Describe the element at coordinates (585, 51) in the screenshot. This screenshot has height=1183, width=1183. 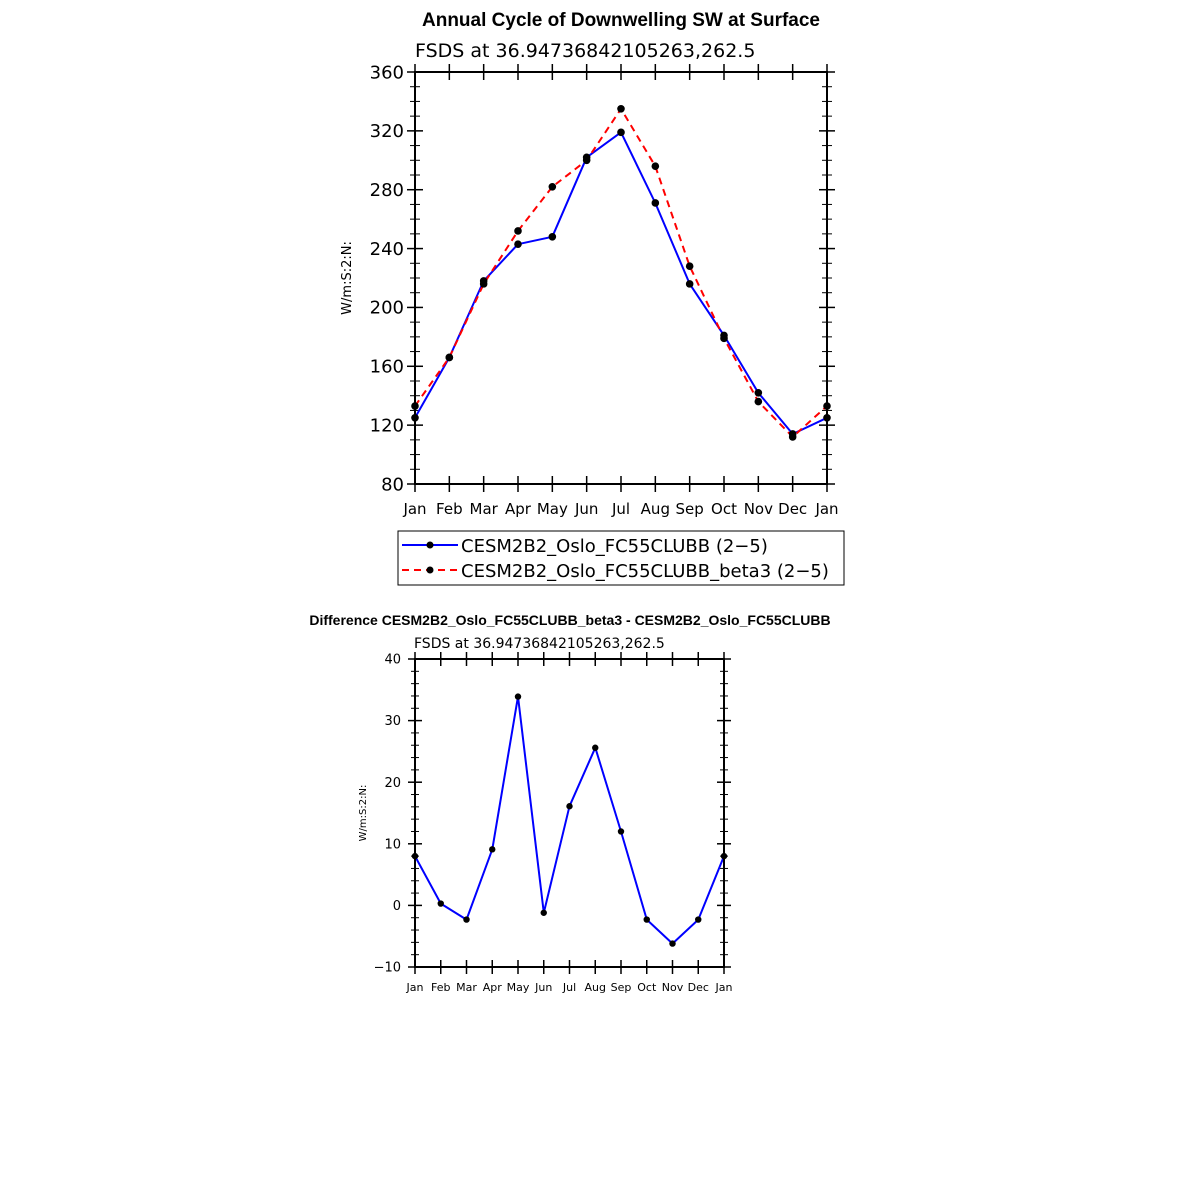
I see `chart1-subtitle: FSDS at 36.94736842105263,262.5` at that location.